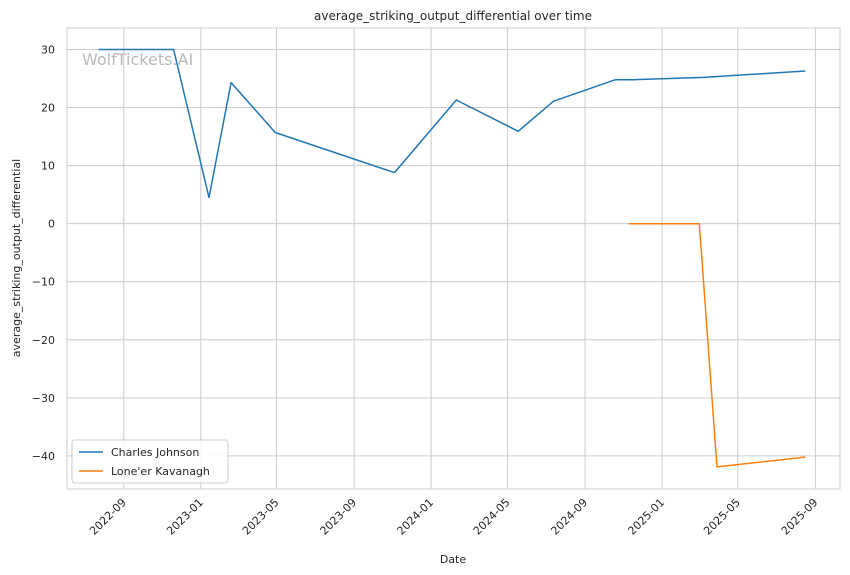  What do you see at coordinates (43, 398) in the screenshot?
I see `y-tick-label: −30` at bounding box center [43, 398].